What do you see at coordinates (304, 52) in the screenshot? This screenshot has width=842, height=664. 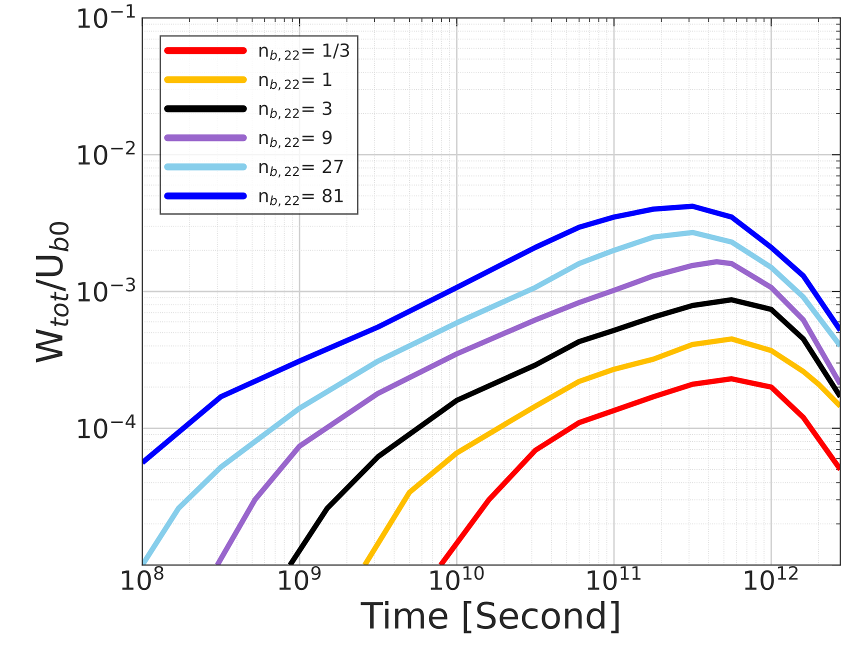 I see `legend-label: n$_{b,22}$= 1/3` at bounding box center [304, 52].